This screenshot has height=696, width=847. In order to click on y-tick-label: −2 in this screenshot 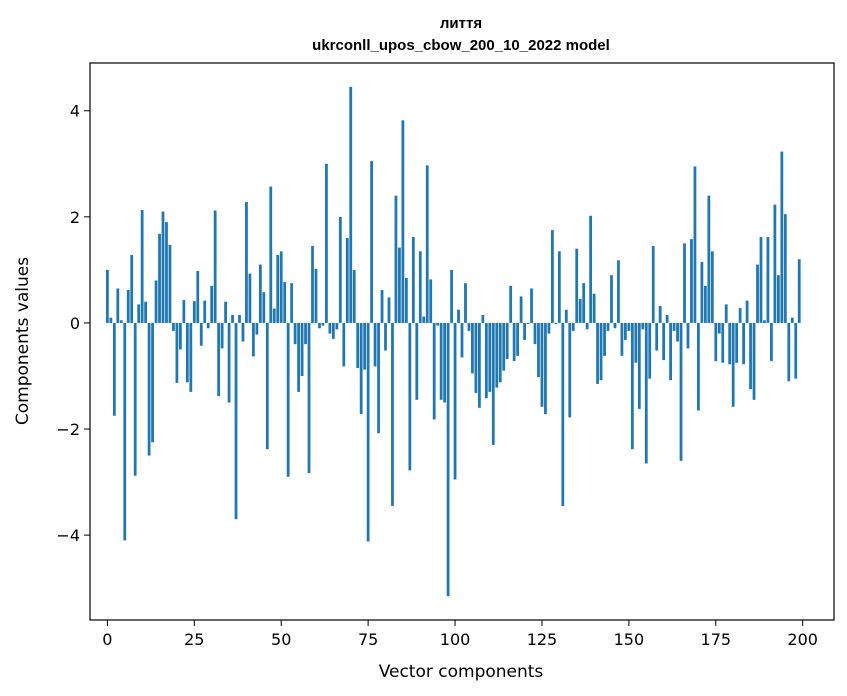, I will do `click(68, 429)`.